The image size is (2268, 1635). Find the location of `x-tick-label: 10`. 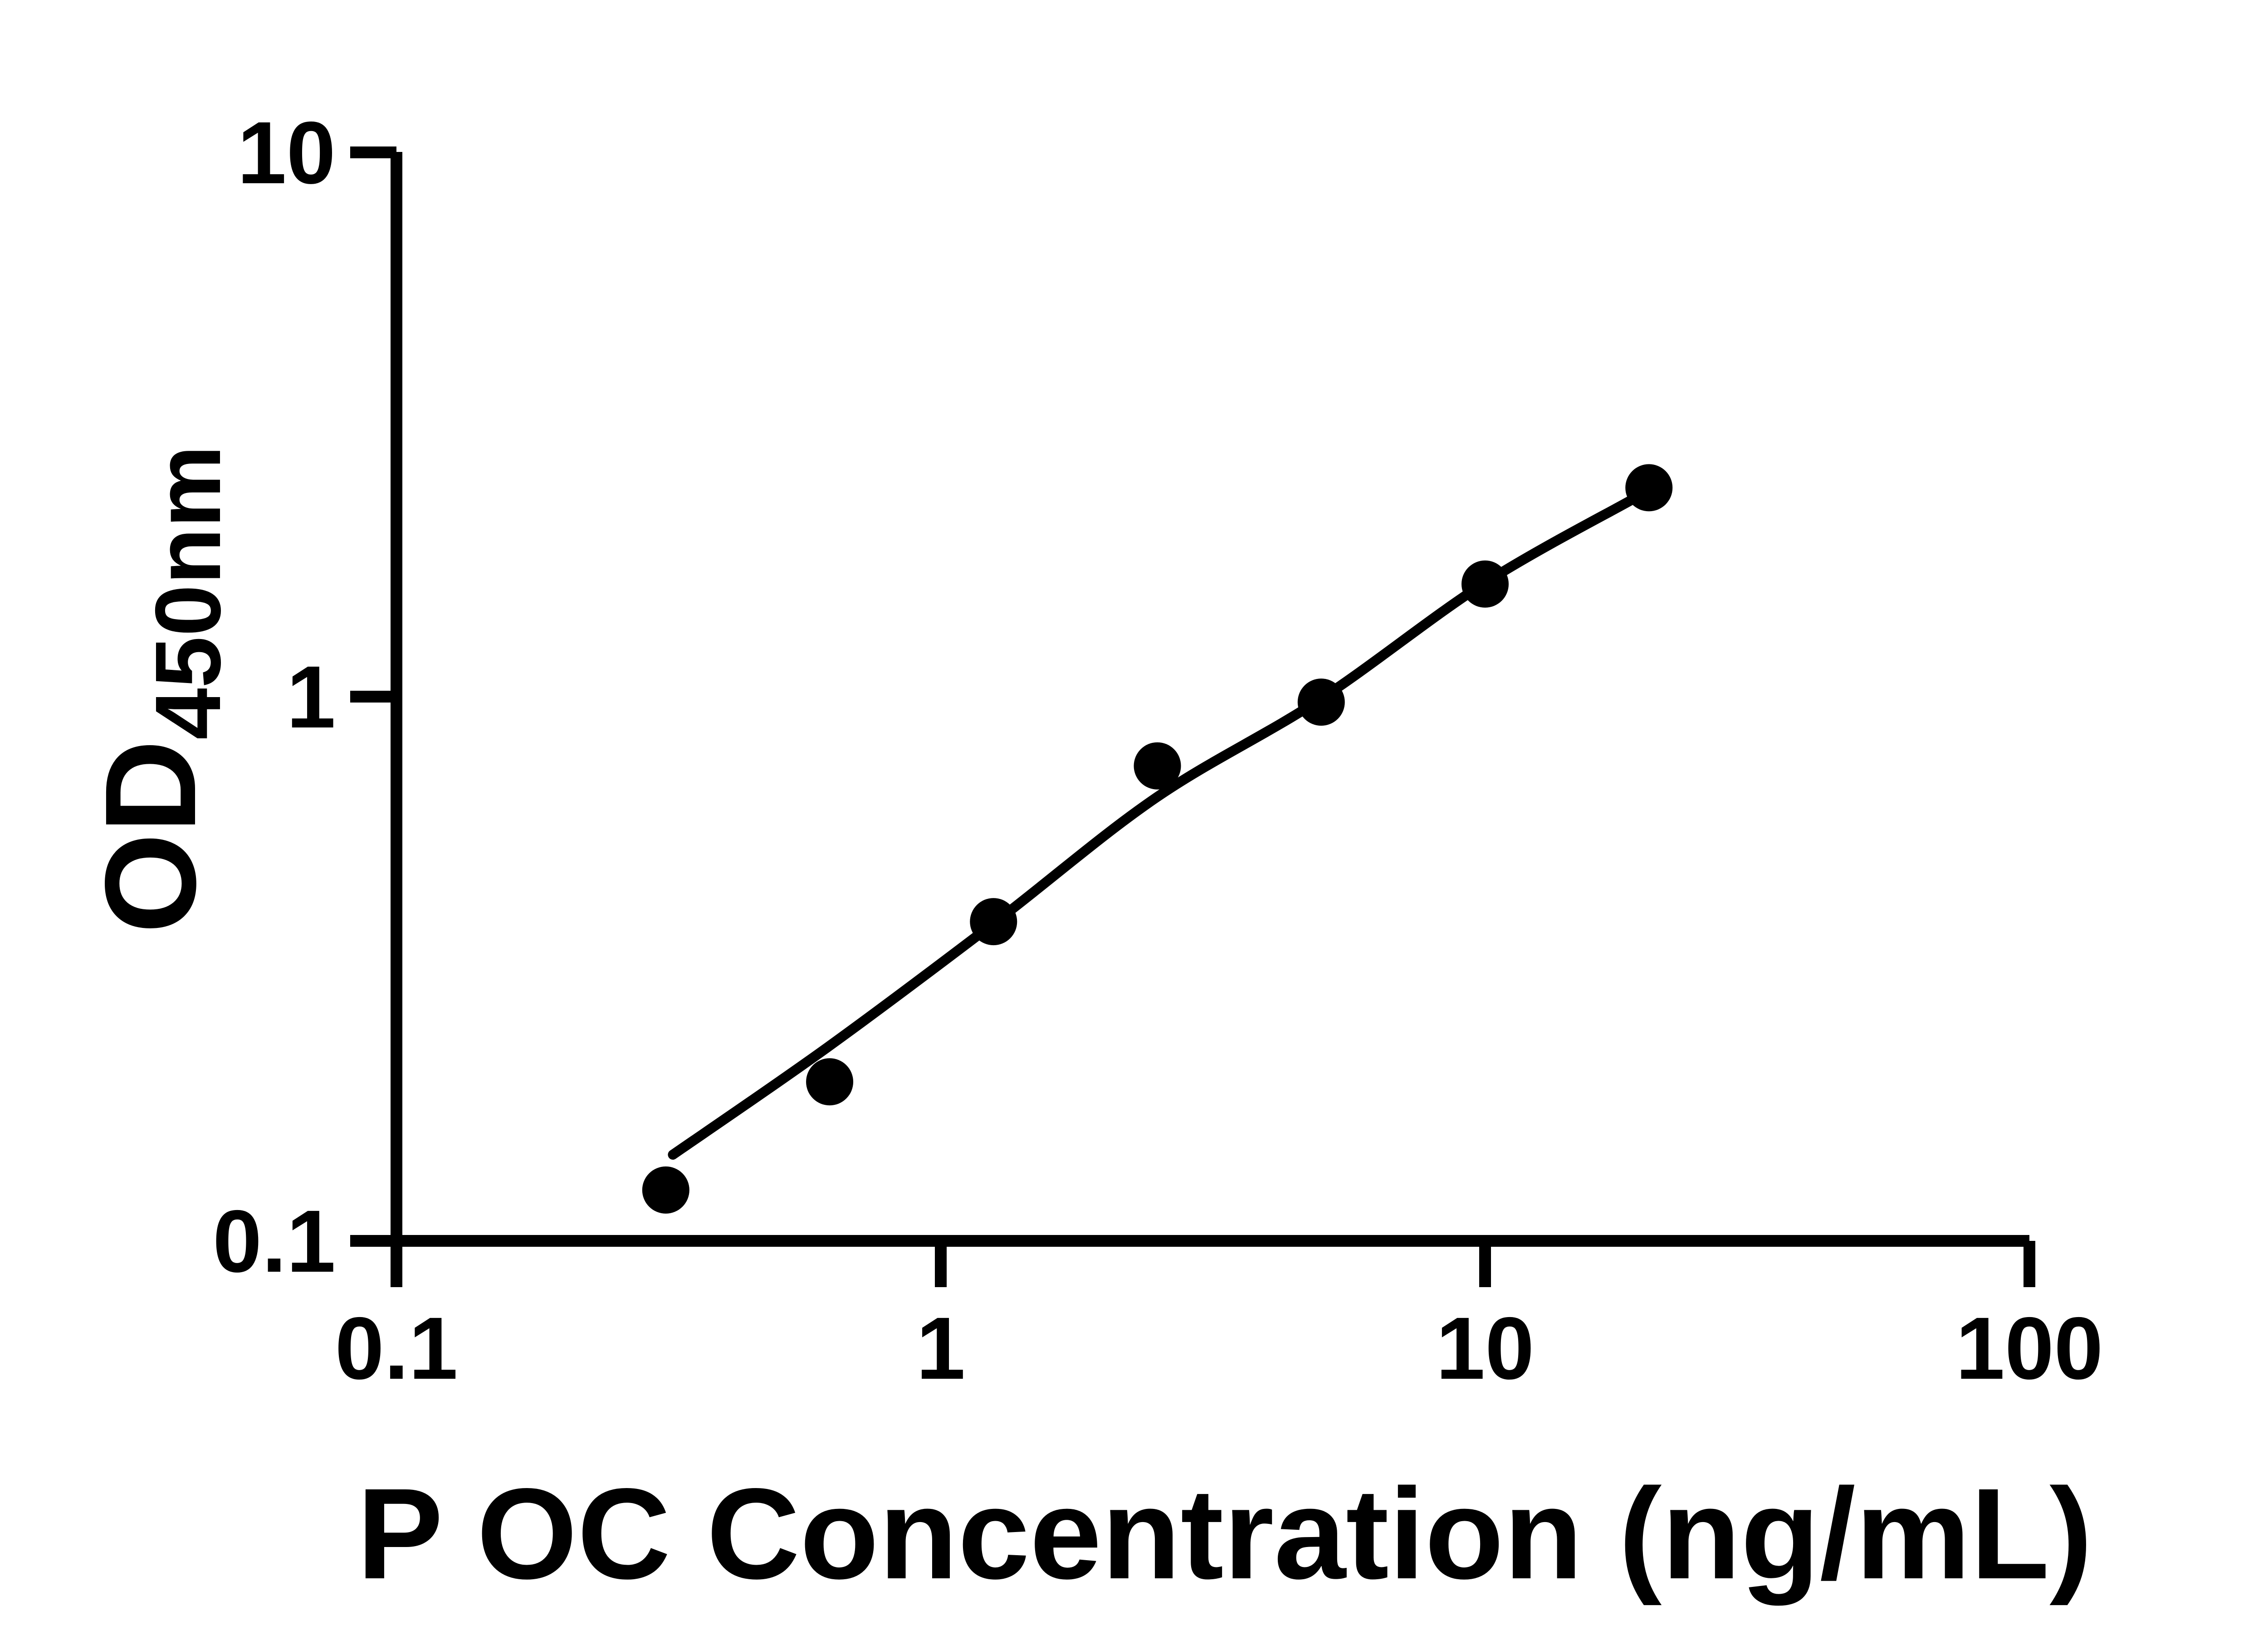

x-tick-label: 10 is located at coordinates (1485, 1349).